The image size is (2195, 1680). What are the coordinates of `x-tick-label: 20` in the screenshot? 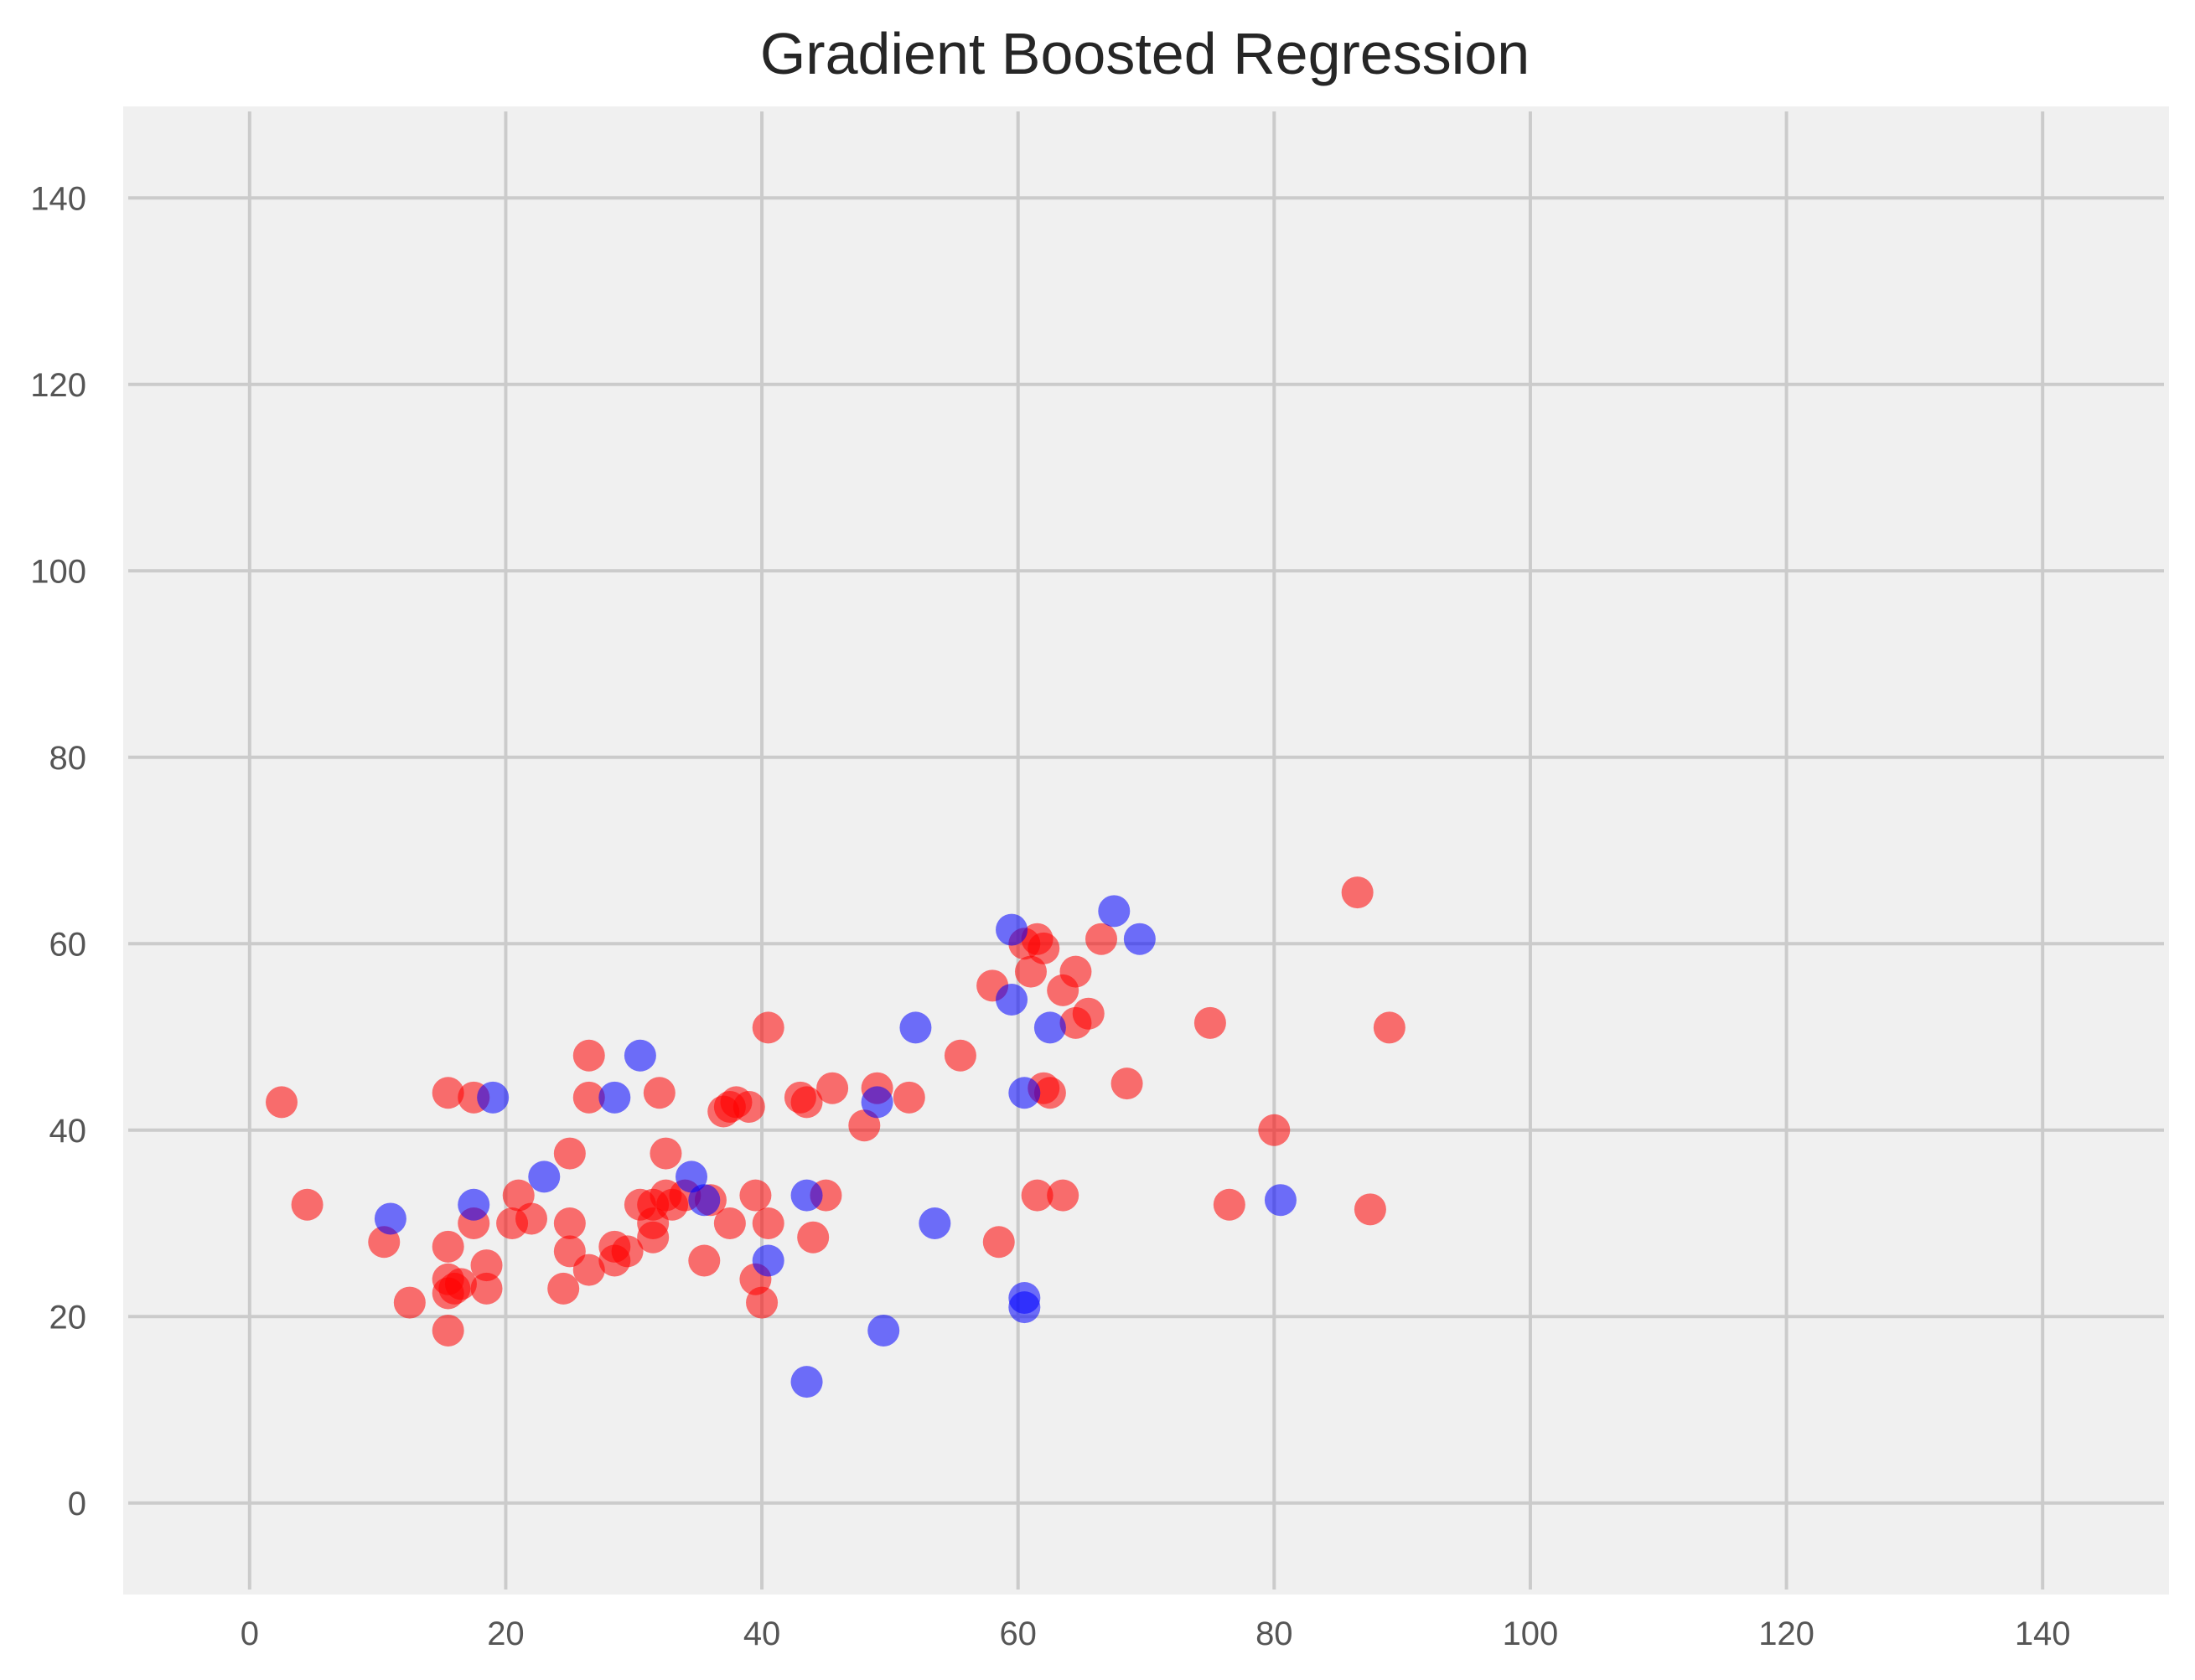 It's located at (506, 1633).